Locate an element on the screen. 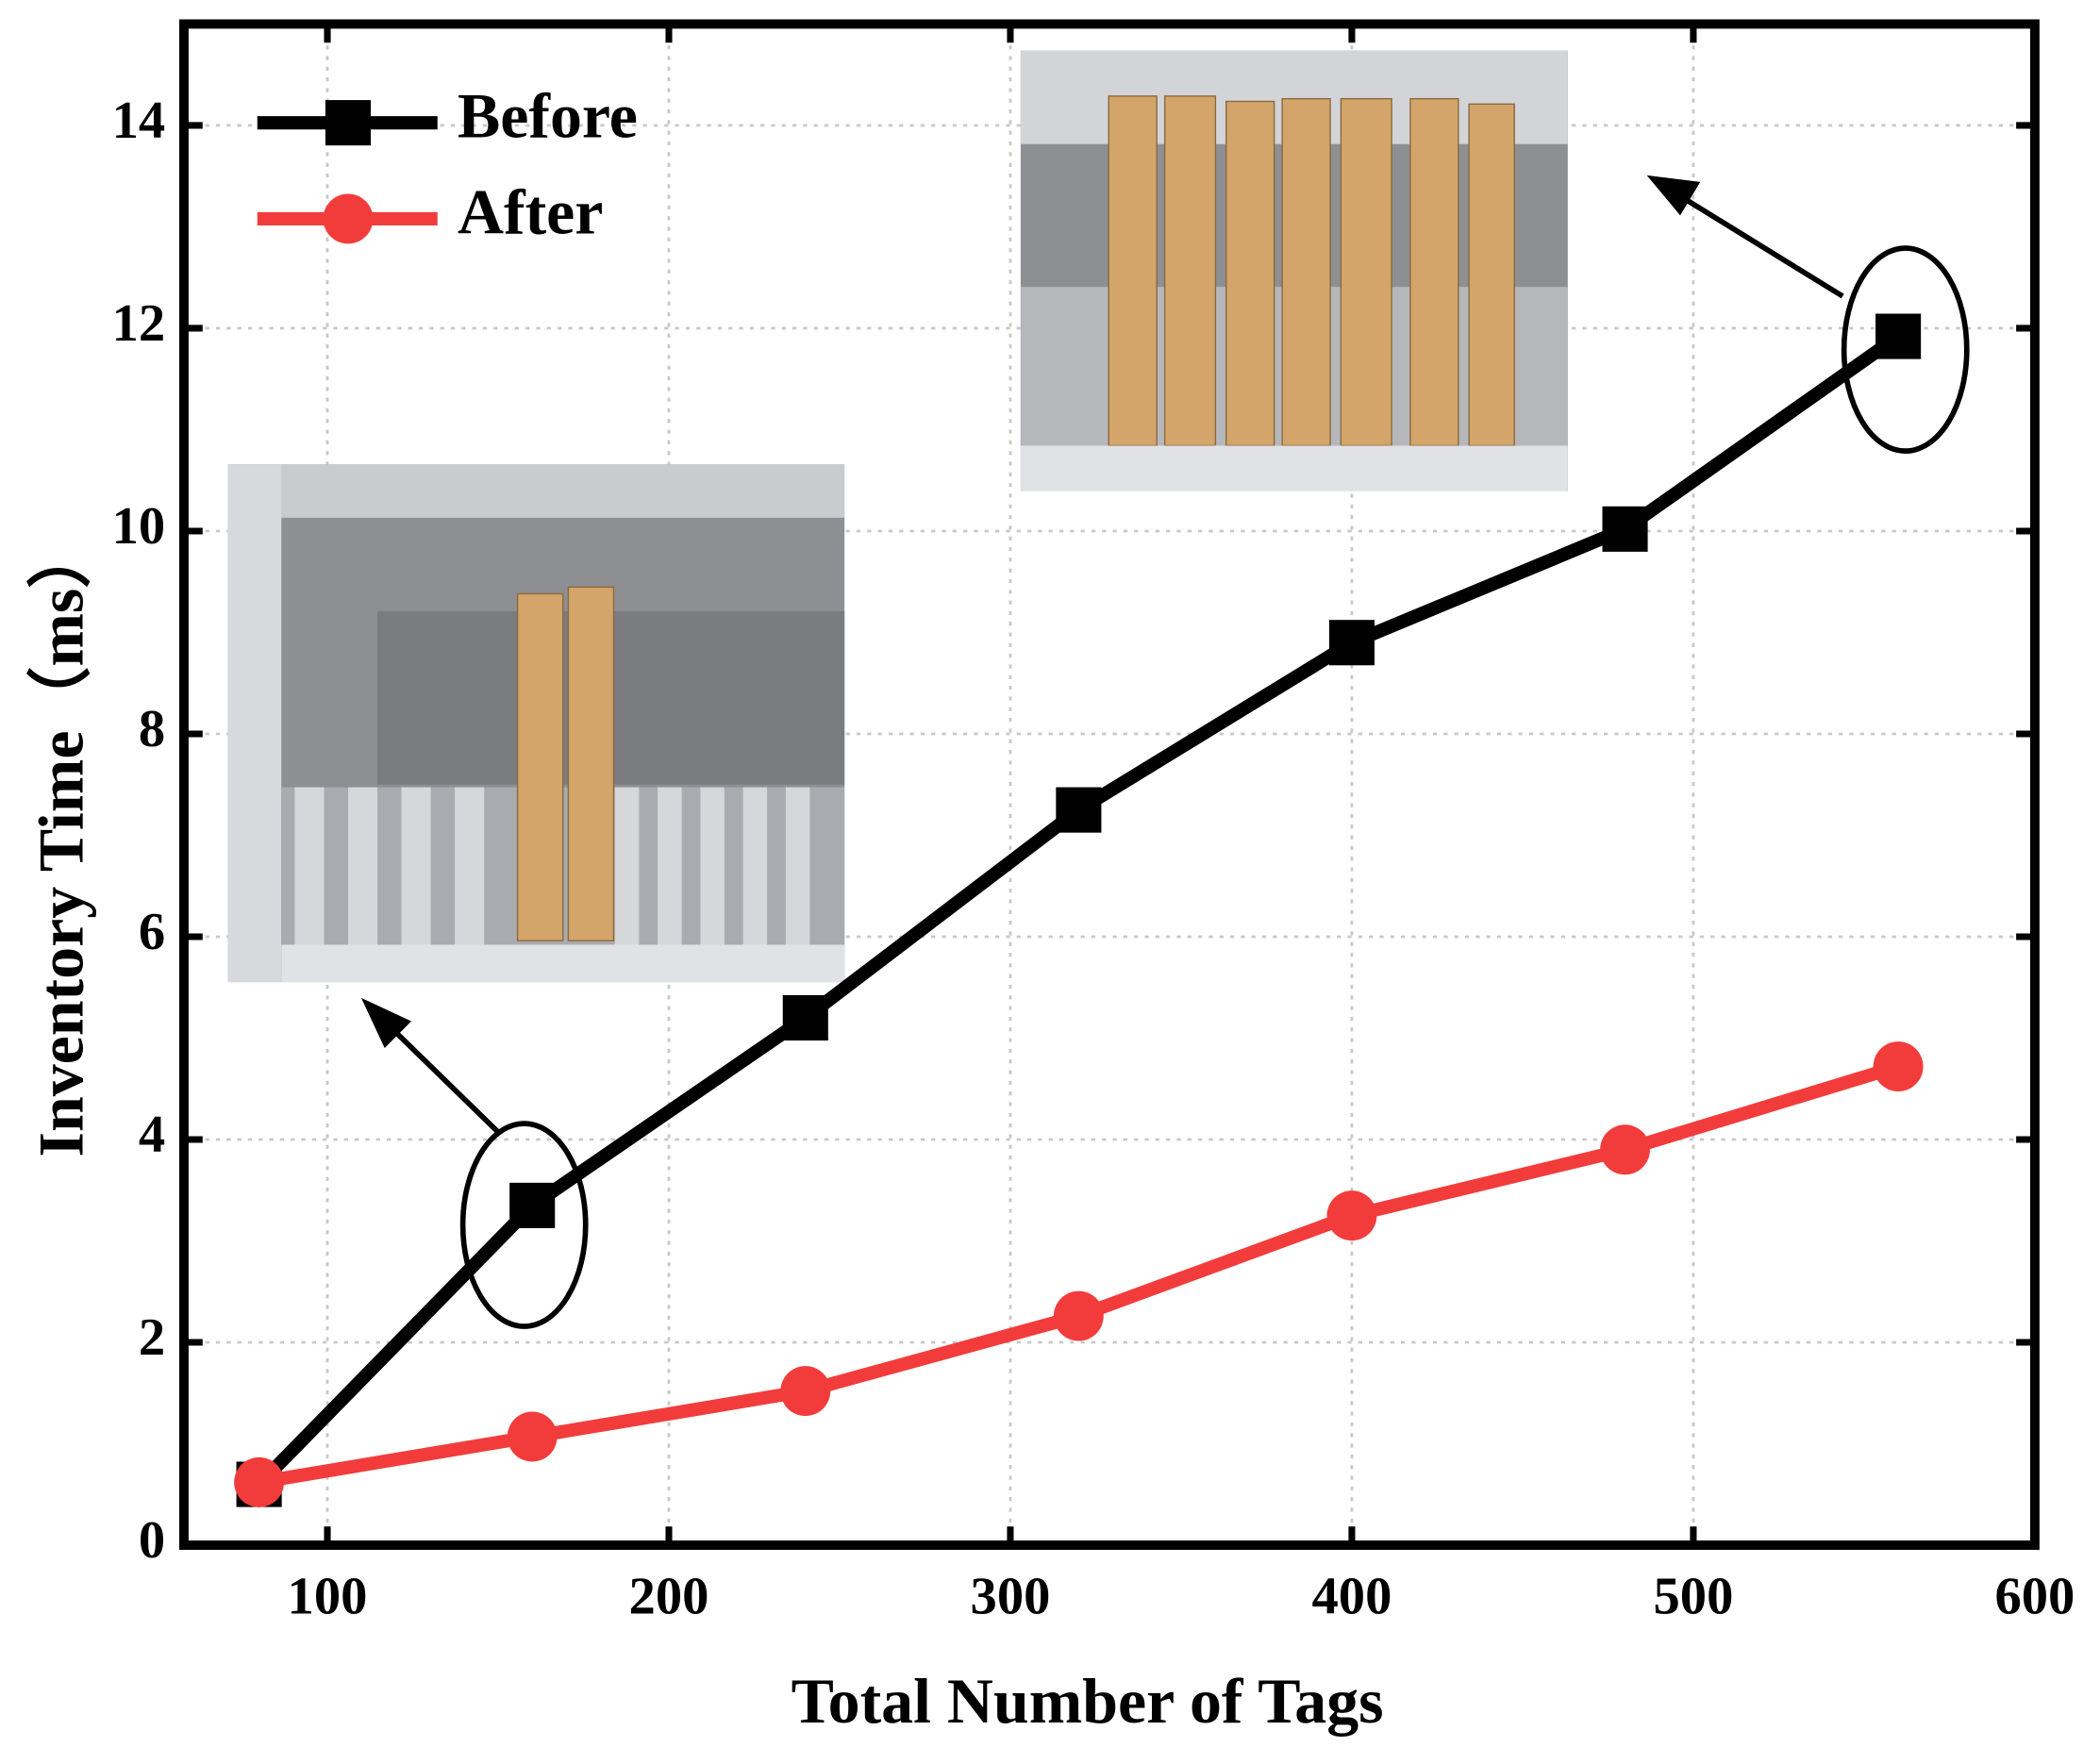 The width and height of the screenshot is (2100, 1764). inset-photo-small is located at coordinates (536, 724).